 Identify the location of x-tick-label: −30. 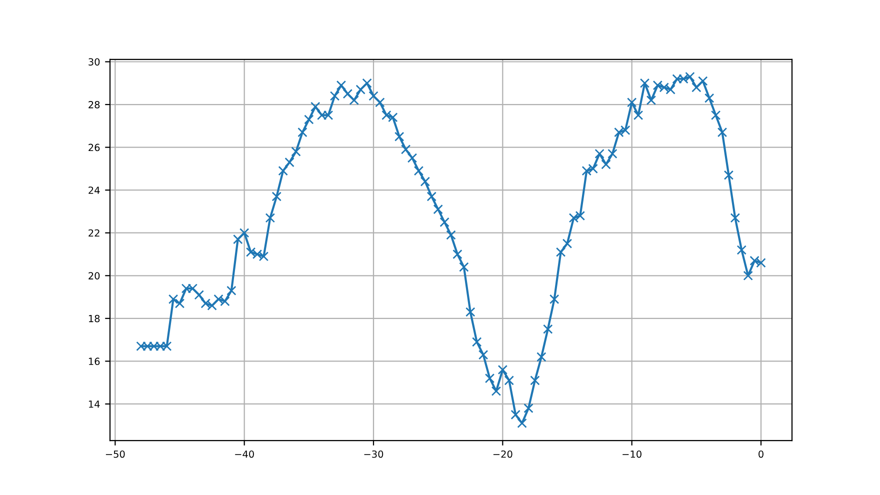
(374, 454).